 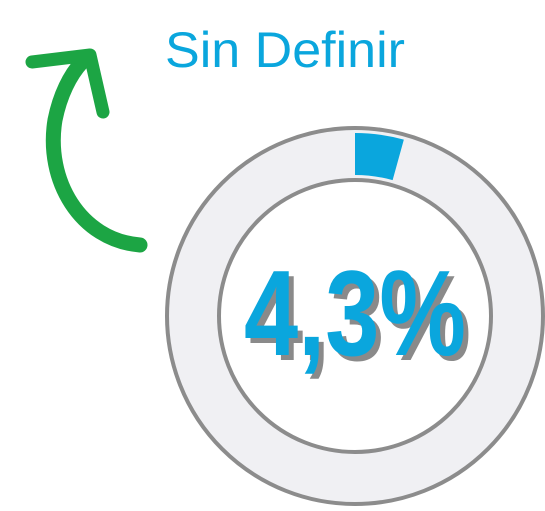 What do you see at coordinates (355, 313) in the screenshot?
I see `value-label: 4,3%` at bounding box center [355, 313].